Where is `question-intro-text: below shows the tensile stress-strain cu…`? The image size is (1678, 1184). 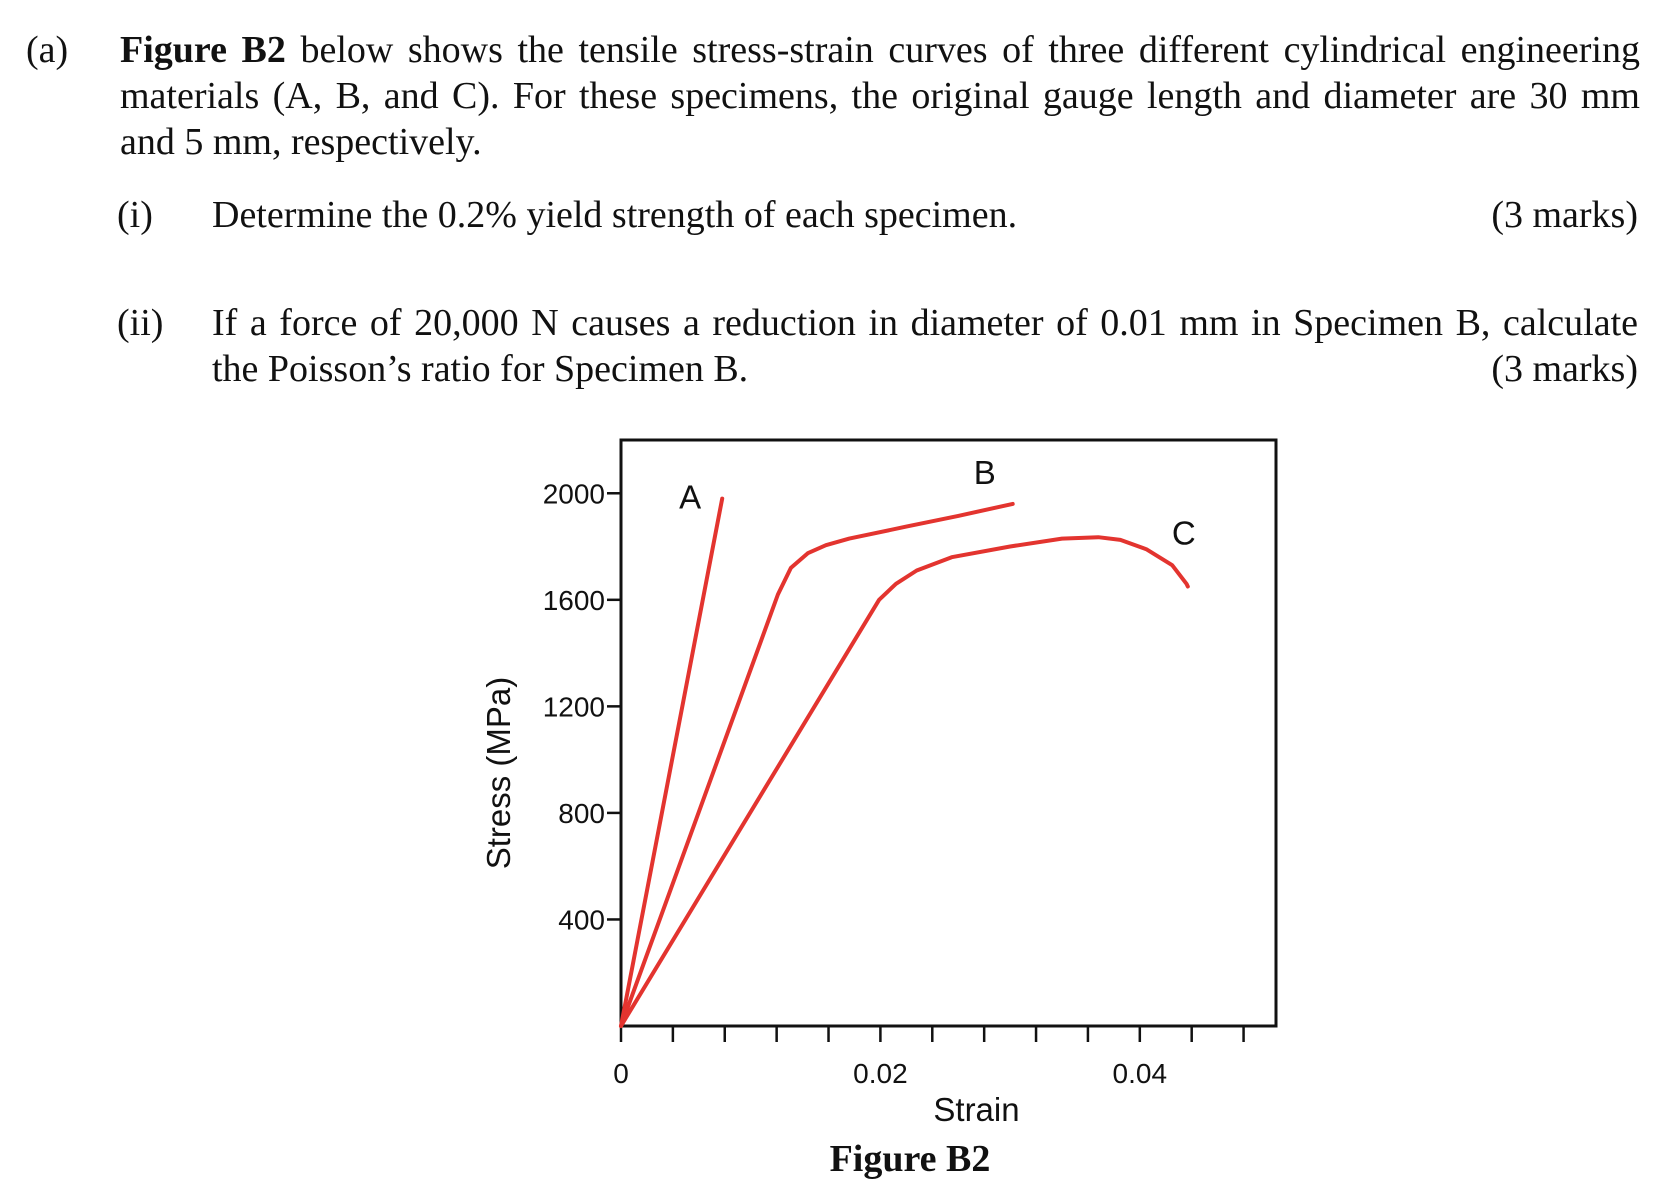 question-intro-text: below shows the tensile stress-strain cu… is located at coordinates (880, 96).